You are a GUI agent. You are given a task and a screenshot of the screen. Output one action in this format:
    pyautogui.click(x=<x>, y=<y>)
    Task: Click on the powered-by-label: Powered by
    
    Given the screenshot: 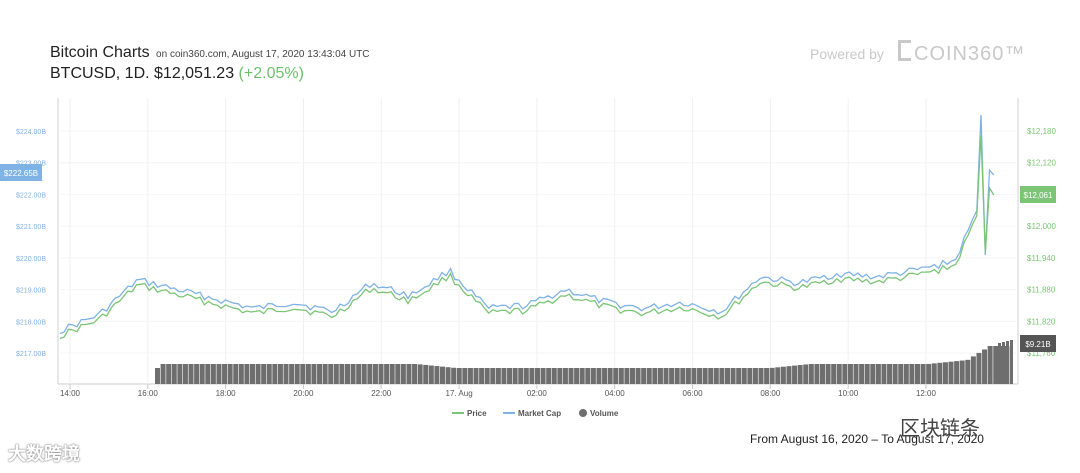 What is the action you would take?
    pyautogui.click(x=847, y=54)
    